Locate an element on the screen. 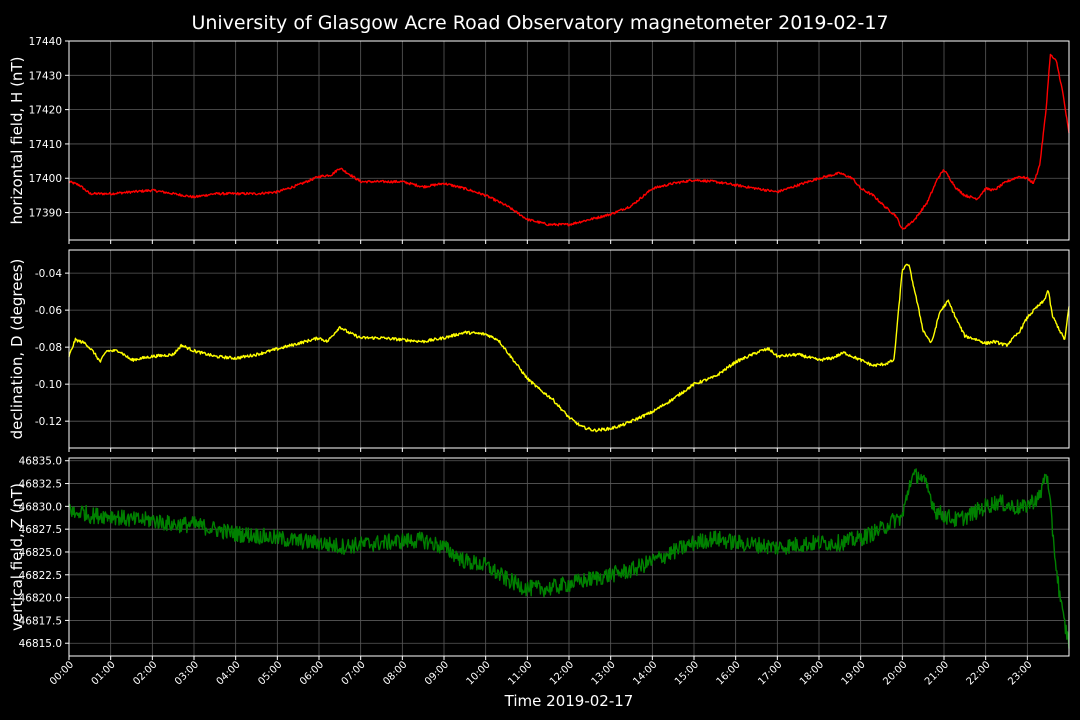 This screenshot has height=720, width=1080. y-tick-label: -0.06 is located at coordinates (48, 311).